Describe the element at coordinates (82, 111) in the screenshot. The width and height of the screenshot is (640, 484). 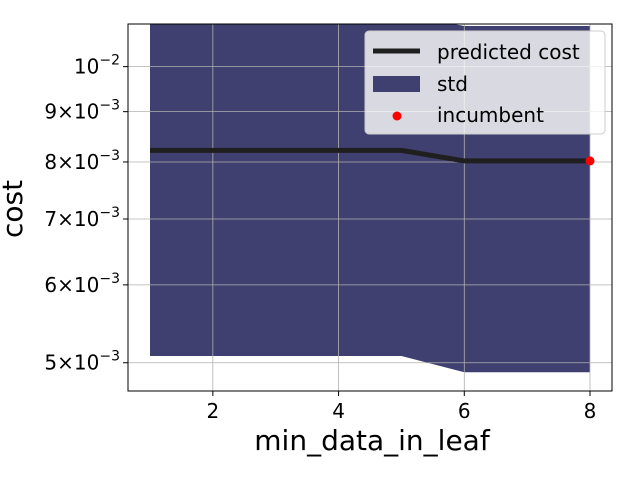
I see `y-tick-label: 9×10⁻³` at that location.